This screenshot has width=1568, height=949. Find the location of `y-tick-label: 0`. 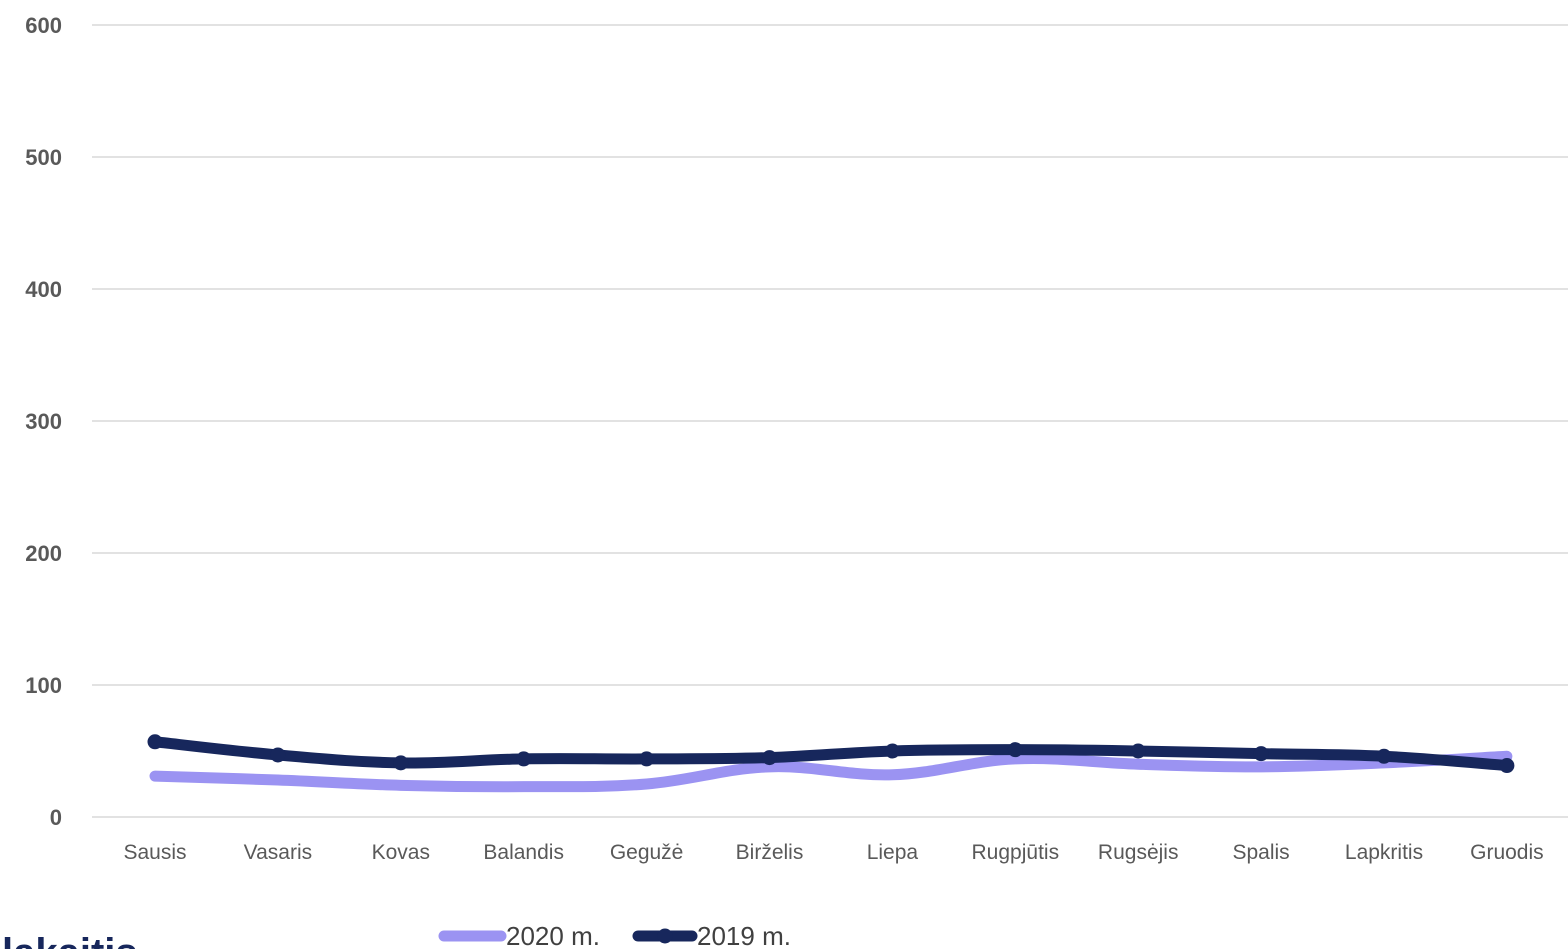

y-tick-label: 0 is located at coordinates (56, 817).